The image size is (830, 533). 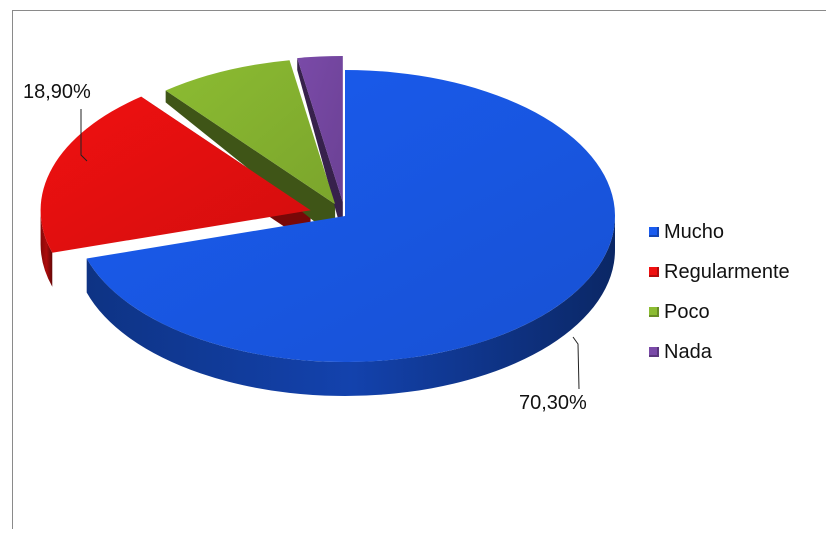 What do you see at coordinates (57, 92) in the screenshot?
I see `data-label-regularmente: 18,90%` at bounding box center [57, 92].